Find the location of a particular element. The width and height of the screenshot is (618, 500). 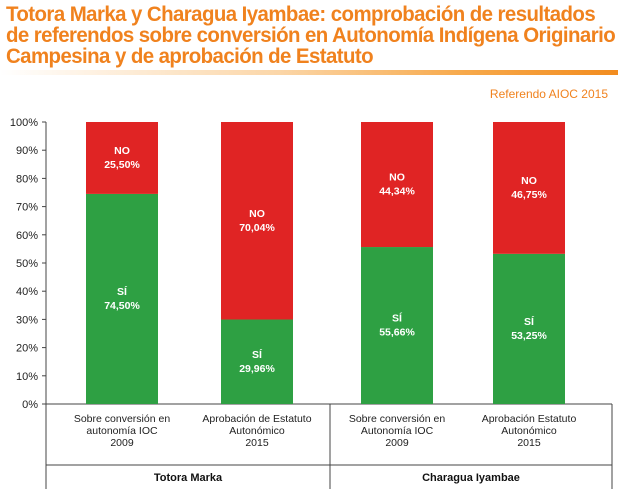

bar-no-value-label: 46,75% is located at coordinates (529, 195).